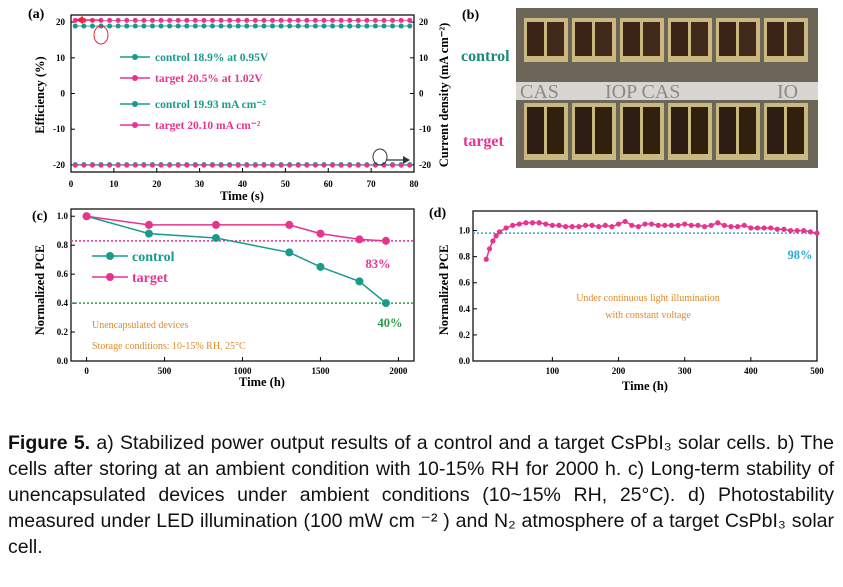 The image size is (843, 587). What do you see at coordinates (286, 184) in the screenshot?
I see `x-tick-label-a: 50` at bounding box center [286, 184].